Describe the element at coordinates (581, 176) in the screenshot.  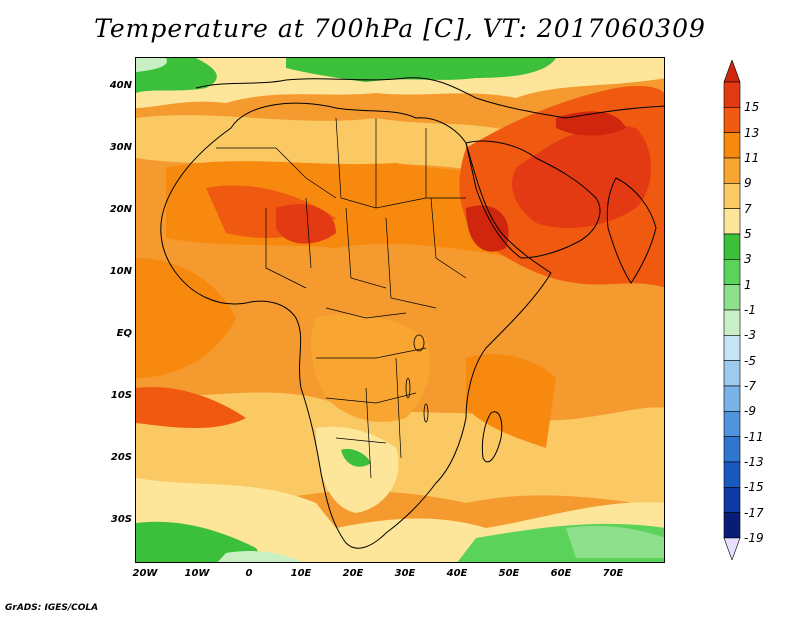
I see `field-hottest-arabia` at that location.